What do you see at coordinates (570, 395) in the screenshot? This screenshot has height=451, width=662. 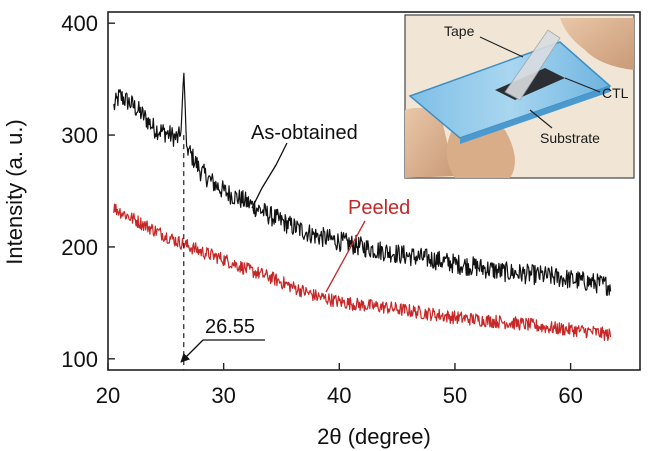 I see `x-tick-label: 60` at bounding box center [570, 395].